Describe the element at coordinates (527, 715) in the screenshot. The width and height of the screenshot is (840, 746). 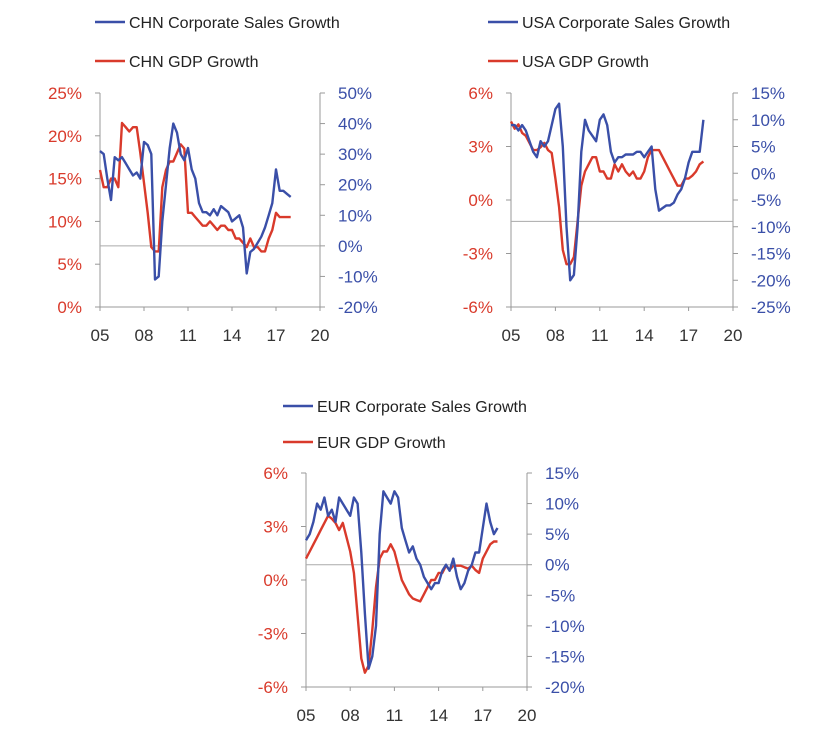
I see `eur-x-tick-label: 20` at that location.